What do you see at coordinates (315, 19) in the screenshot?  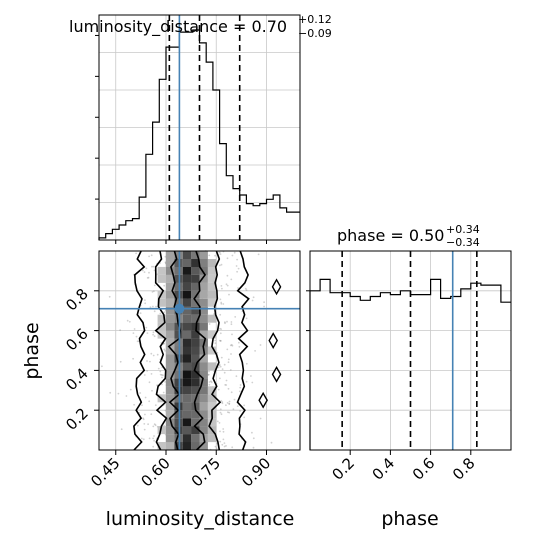 I see `panel-a-title-upper: +0.12` at bounding box center [315, 19].